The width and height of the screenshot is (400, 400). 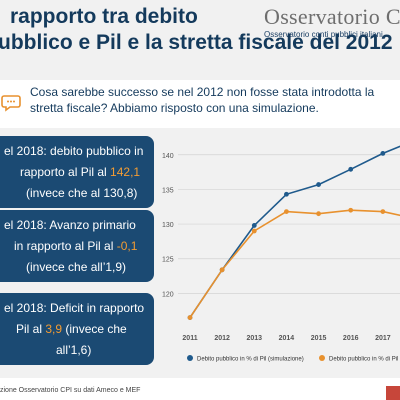 I want to click on y-tick-label: 140, so click(x=168, y=156).